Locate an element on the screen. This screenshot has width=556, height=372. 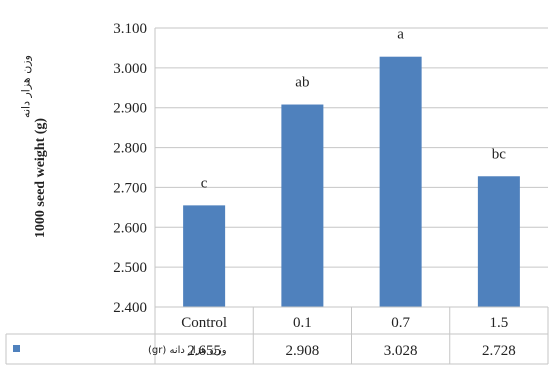
significance-letter: bc is located at coordinates (499, 154).